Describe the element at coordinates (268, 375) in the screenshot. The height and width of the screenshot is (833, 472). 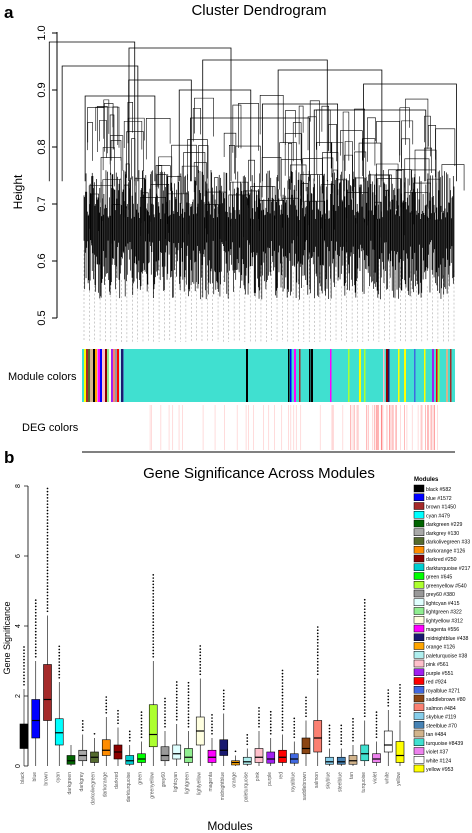
I see `module-colors-bar` at that location.